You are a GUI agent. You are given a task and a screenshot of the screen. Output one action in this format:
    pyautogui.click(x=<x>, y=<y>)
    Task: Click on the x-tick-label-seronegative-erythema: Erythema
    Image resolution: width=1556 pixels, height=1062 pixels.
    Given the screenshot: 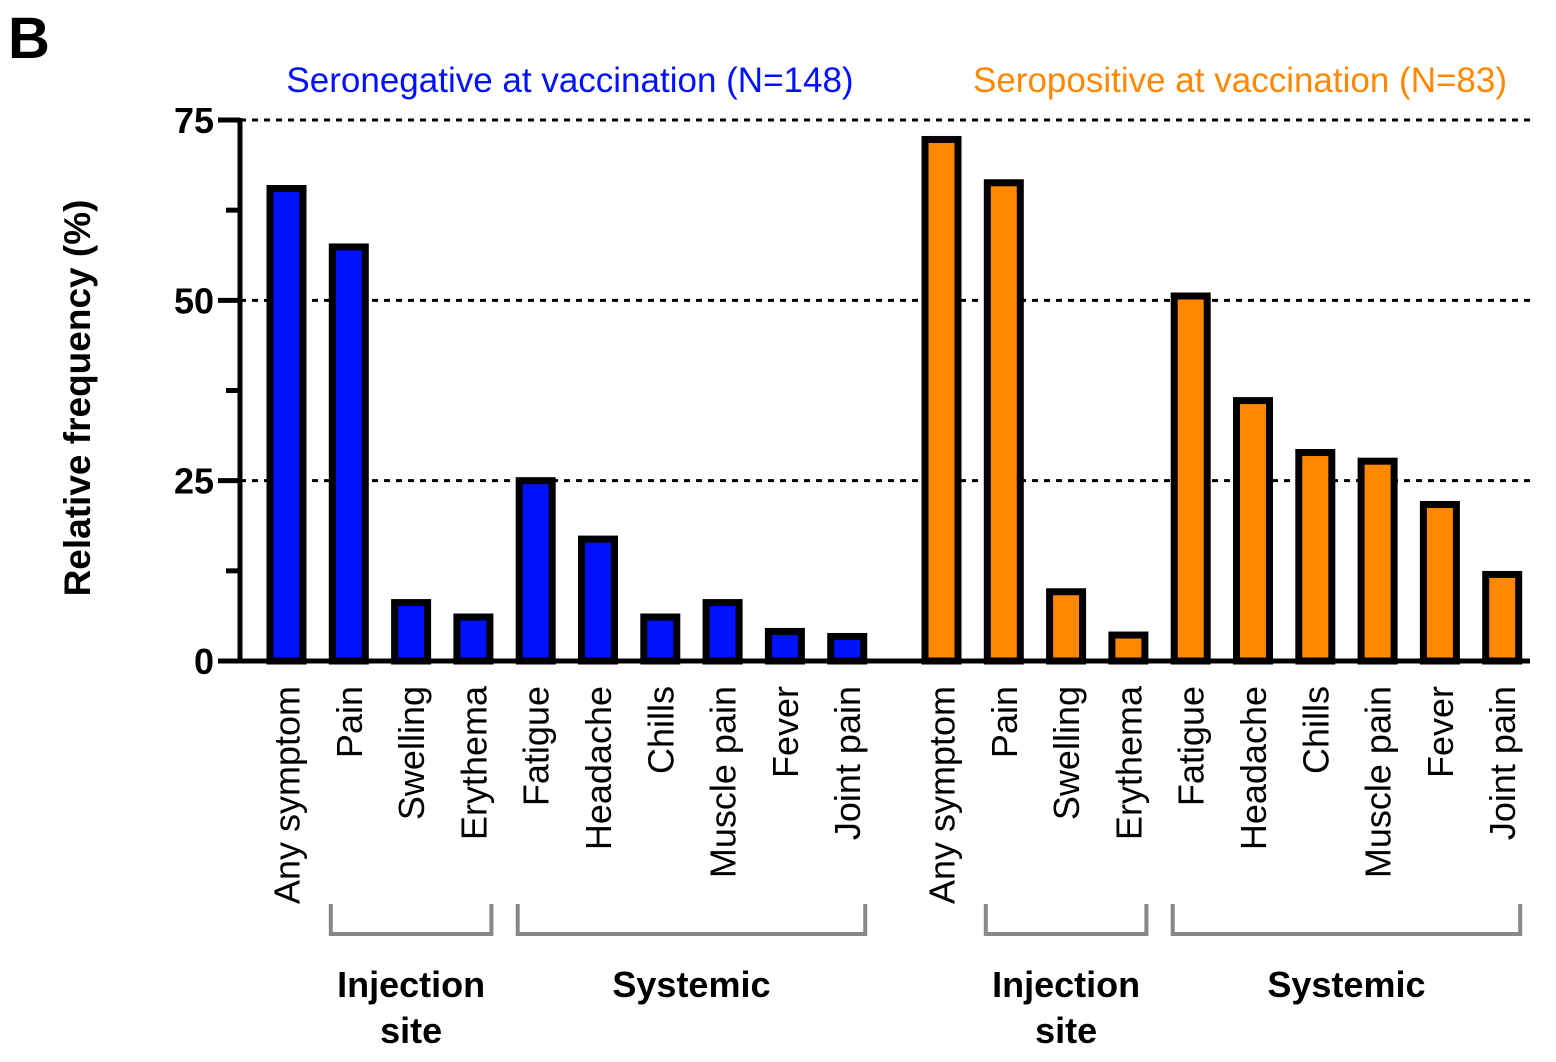 What is the action you would take?
    pyautogui.click(x=473, y=762)
    